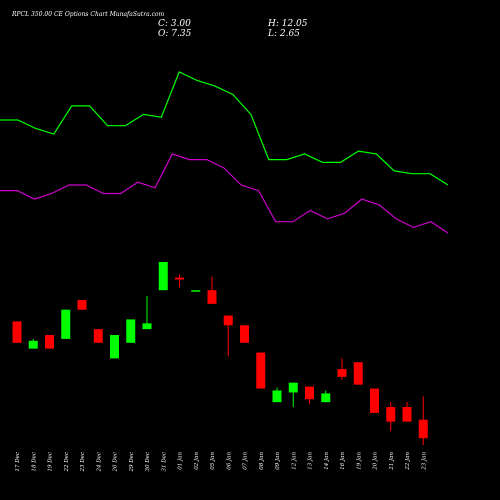  I want to click on x-tick-label: 24 Dec, so click(99, 462).